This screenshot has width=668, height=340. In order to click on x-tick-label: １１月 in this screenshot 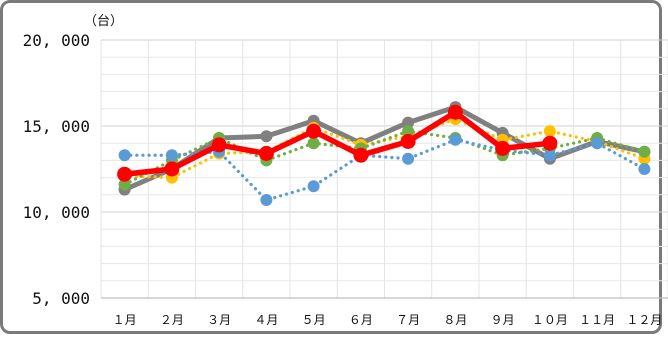, I will do `click(597, 320)`.